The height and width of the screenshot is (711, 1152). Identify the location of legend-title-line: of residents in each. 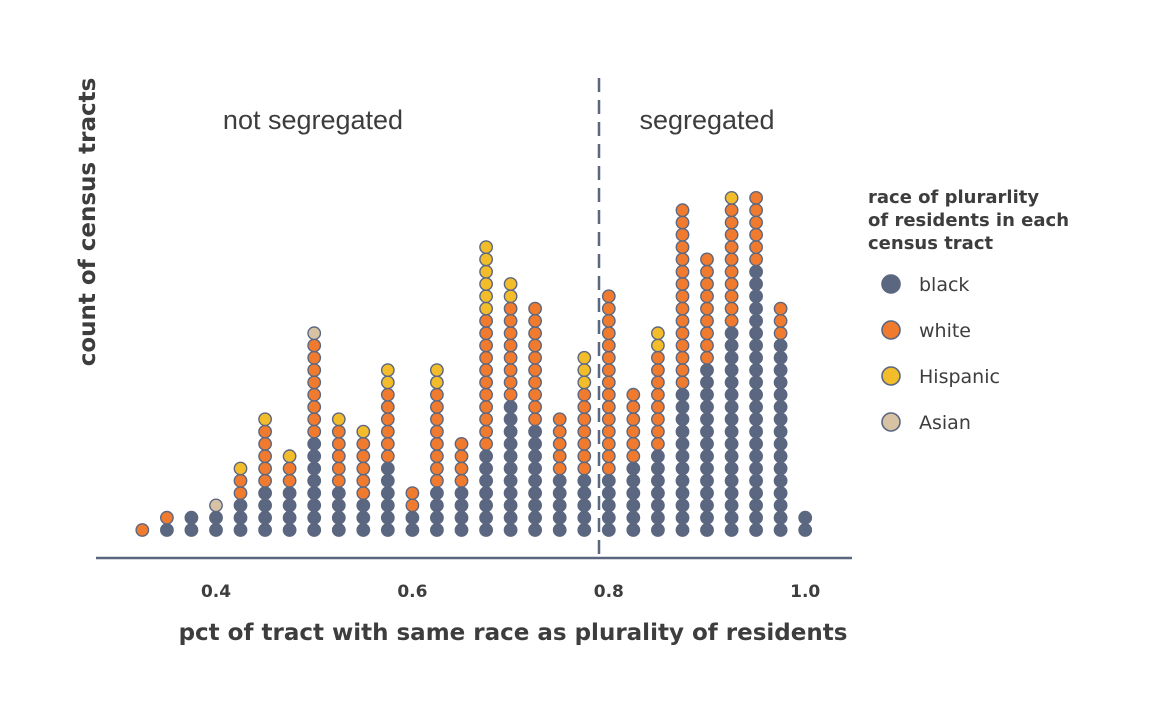
(968, 220).